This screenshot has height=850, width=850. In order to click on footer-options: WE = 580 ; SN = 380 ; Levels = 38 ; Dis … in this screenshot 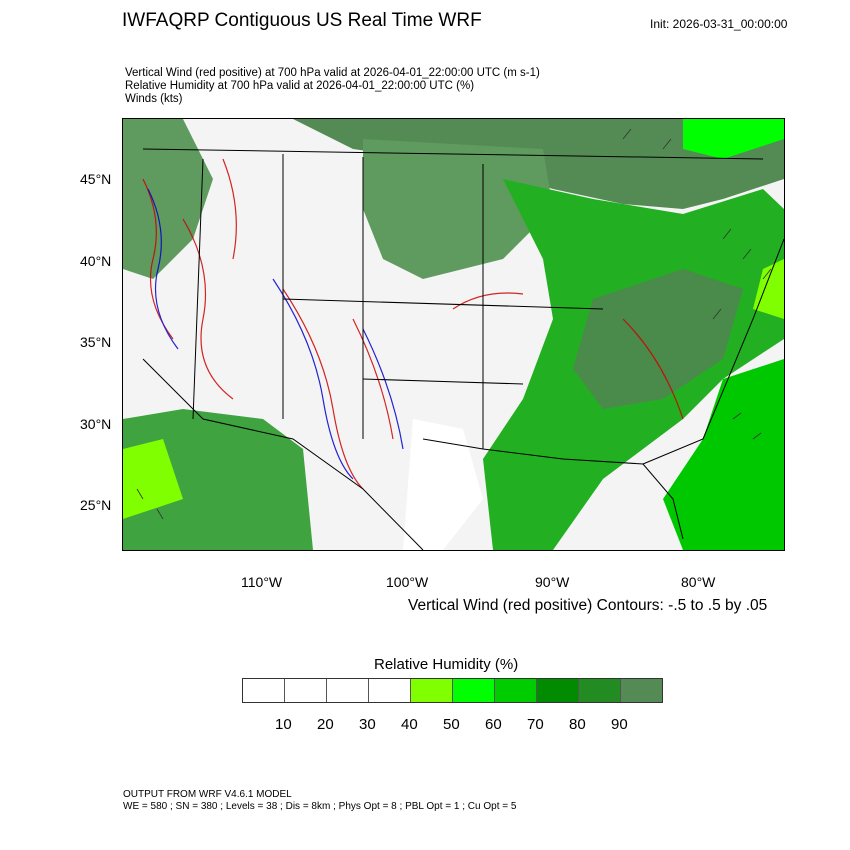, I will do `click(320, 806)`.